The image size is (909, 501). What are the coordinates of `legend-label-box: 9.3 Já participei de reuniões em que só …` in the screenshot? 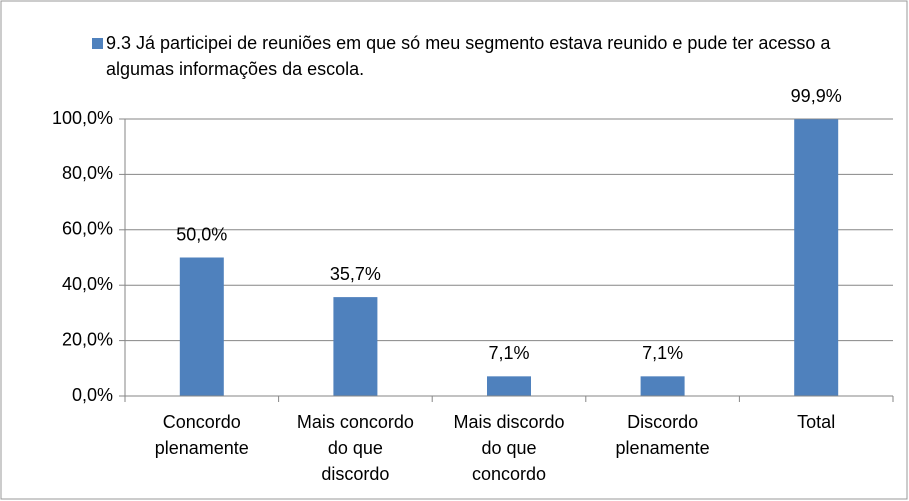 It's located at (468, 56).